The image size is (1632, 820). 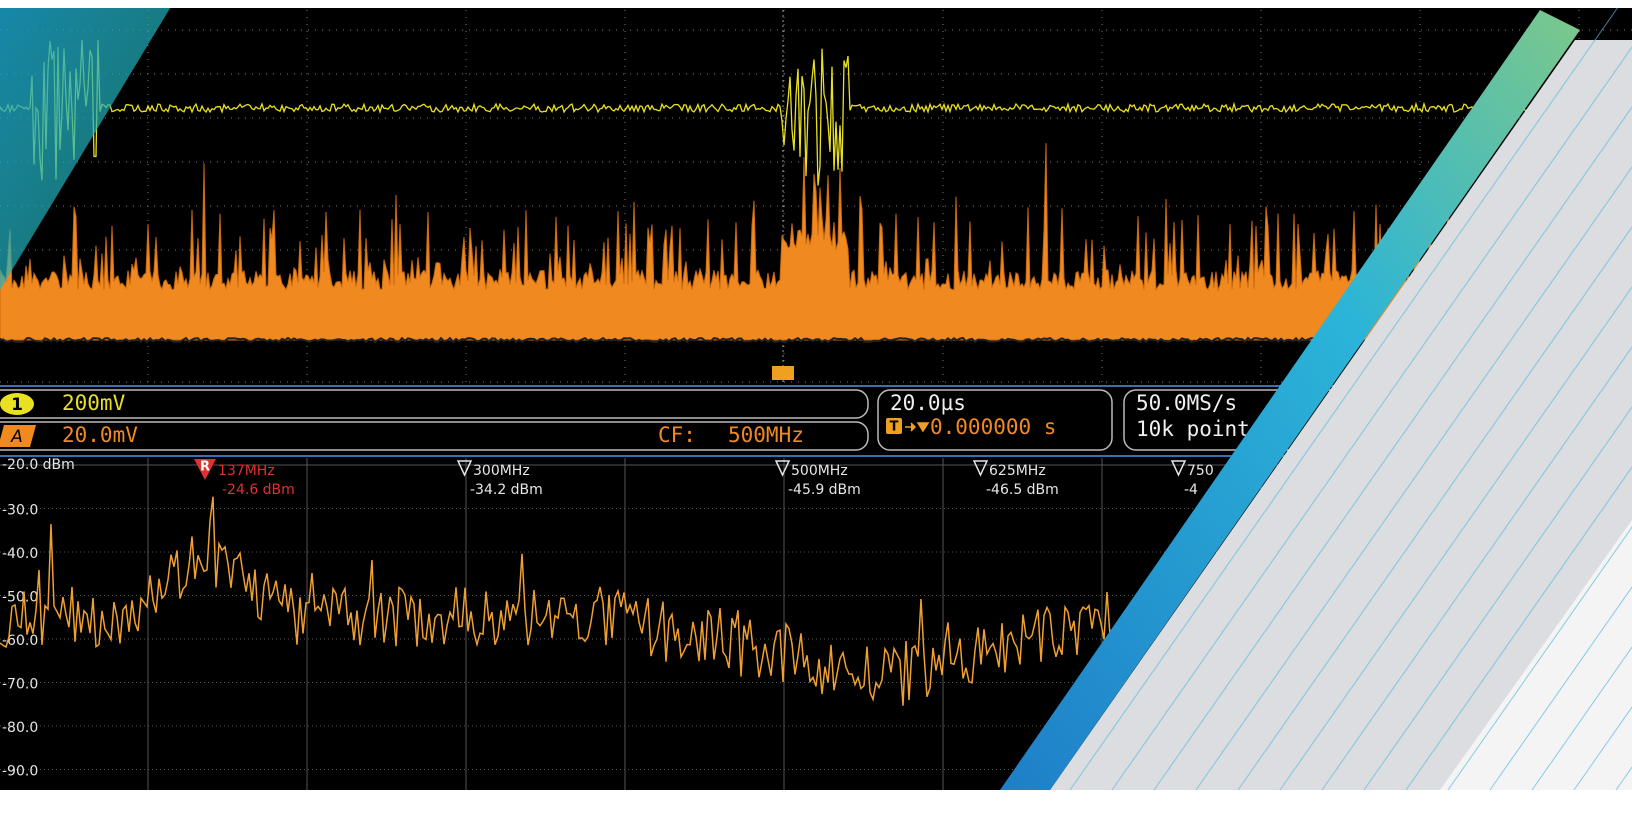 What do you see at coordinates (20, 641) in the screenshot?
I see `y-label: -60.0` at bounding box center [20, 641].